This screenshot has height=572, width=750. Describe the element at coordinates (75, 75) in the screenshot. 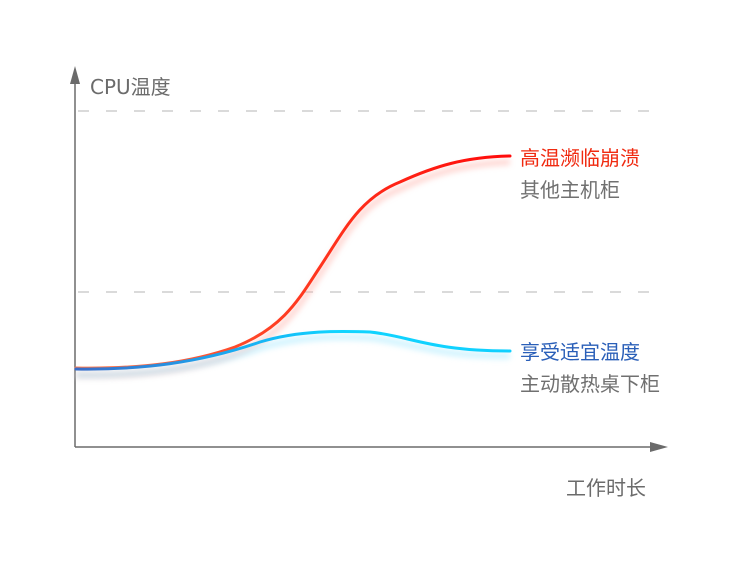

I see `y-axis-arrow-icon` at that location.